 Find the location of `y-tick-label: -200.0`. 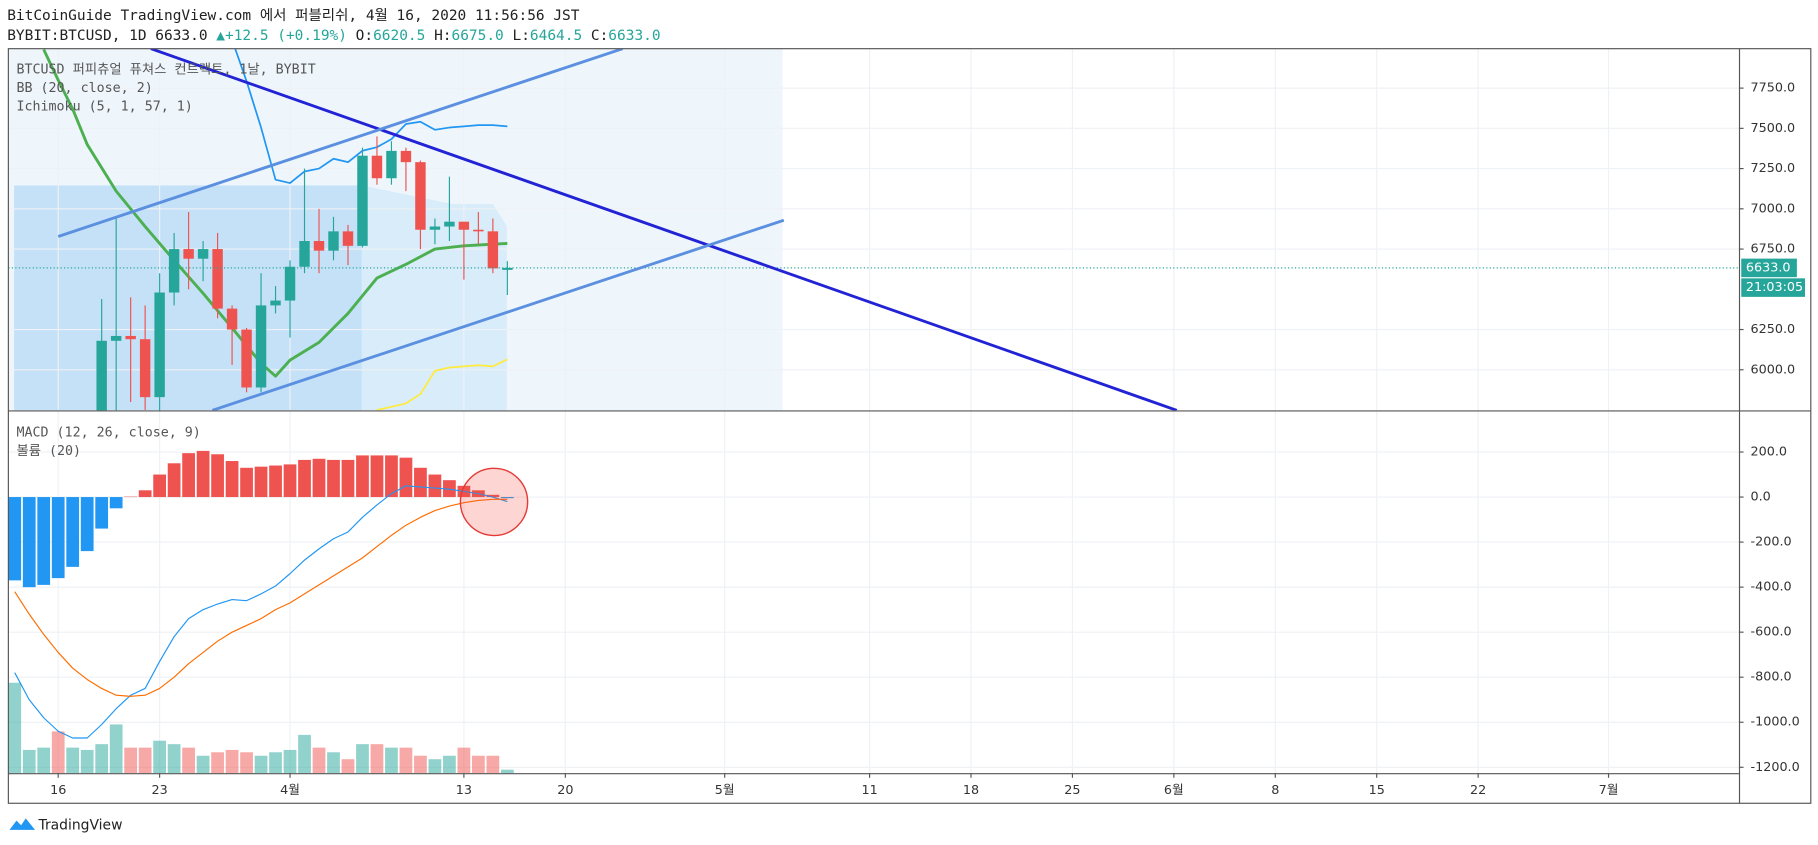

y-tick-label: -200.0 is located at coordinates (1771, 542).